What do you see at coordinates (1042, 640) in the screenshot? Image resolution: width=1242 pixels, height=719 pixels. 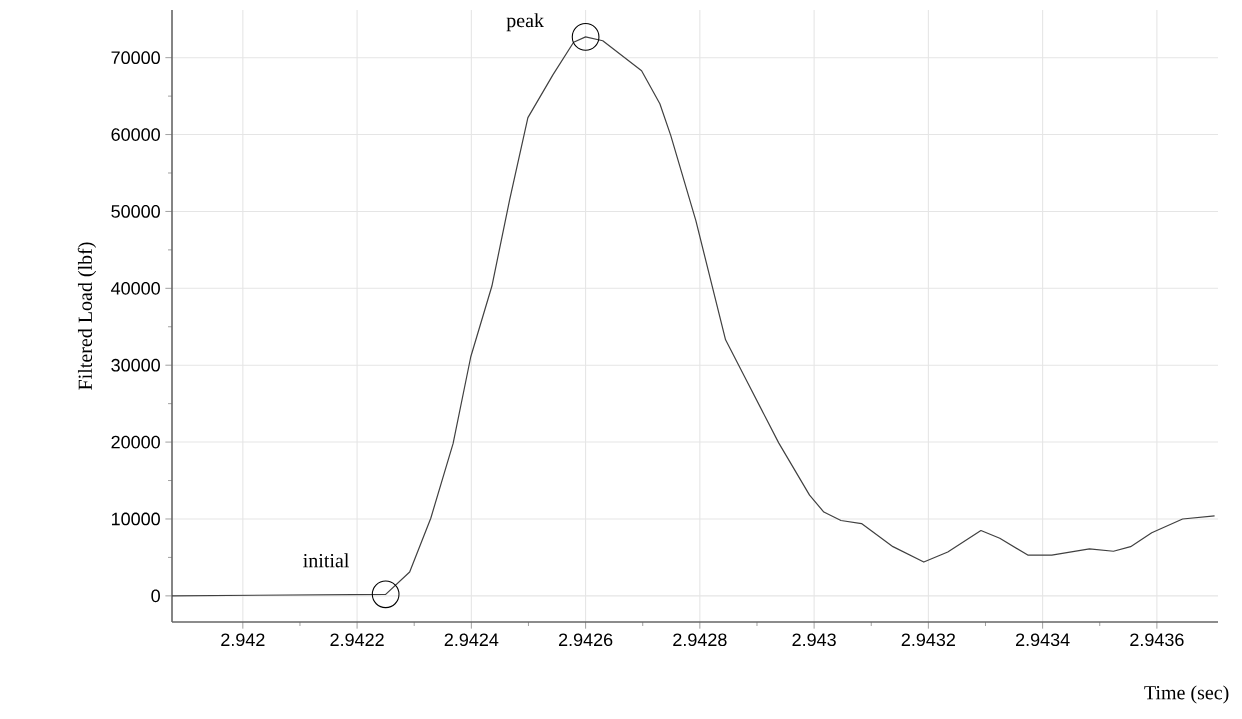 I see `x-tick-label: 2.9434` at bounding box center [1042, 640].